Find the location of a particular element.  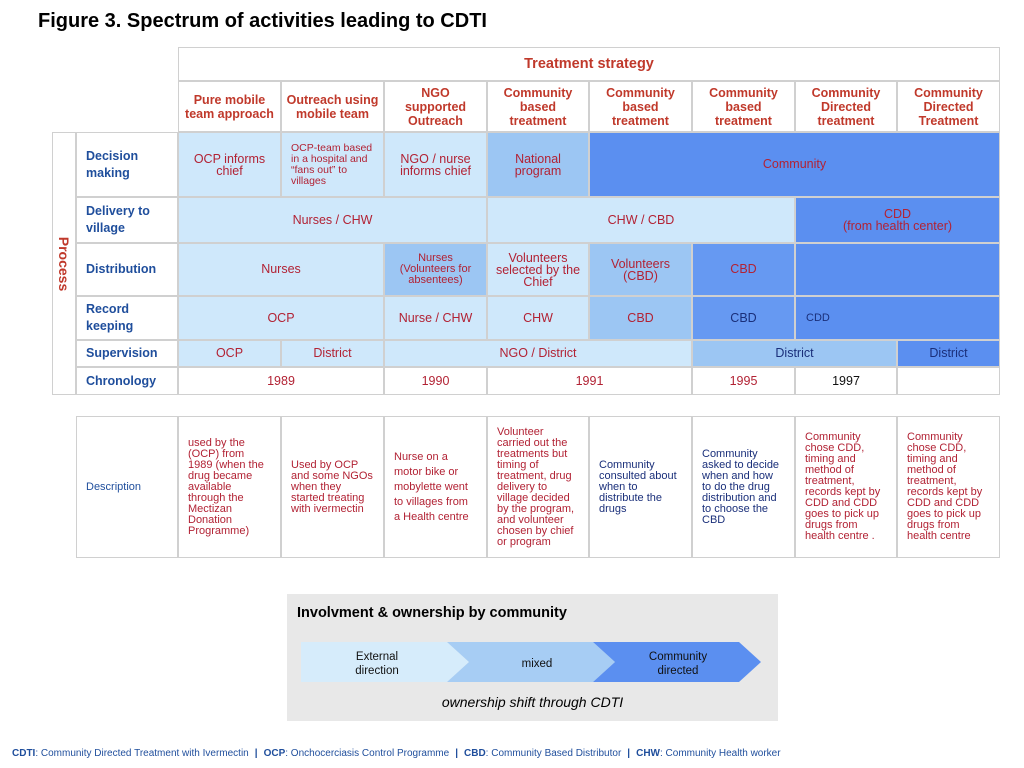

chevron-mixed is located at coordinates (531, 662).